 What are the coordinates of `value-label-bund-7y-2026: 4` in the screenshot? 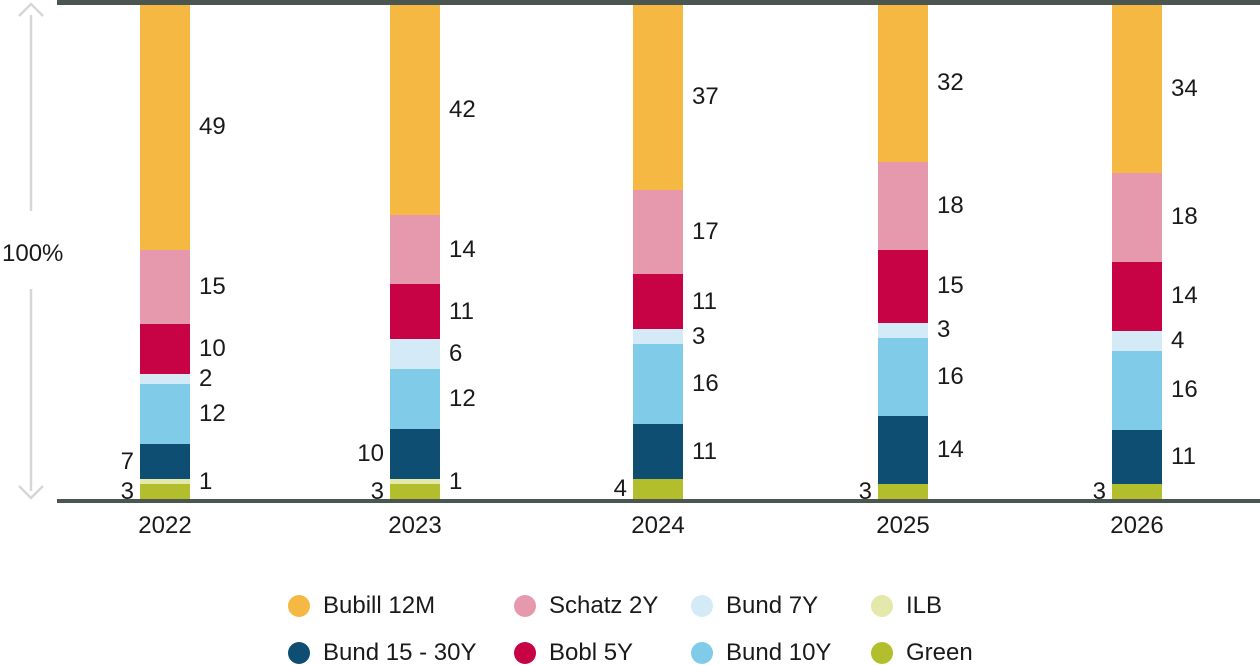 It's located at (1178, 340).